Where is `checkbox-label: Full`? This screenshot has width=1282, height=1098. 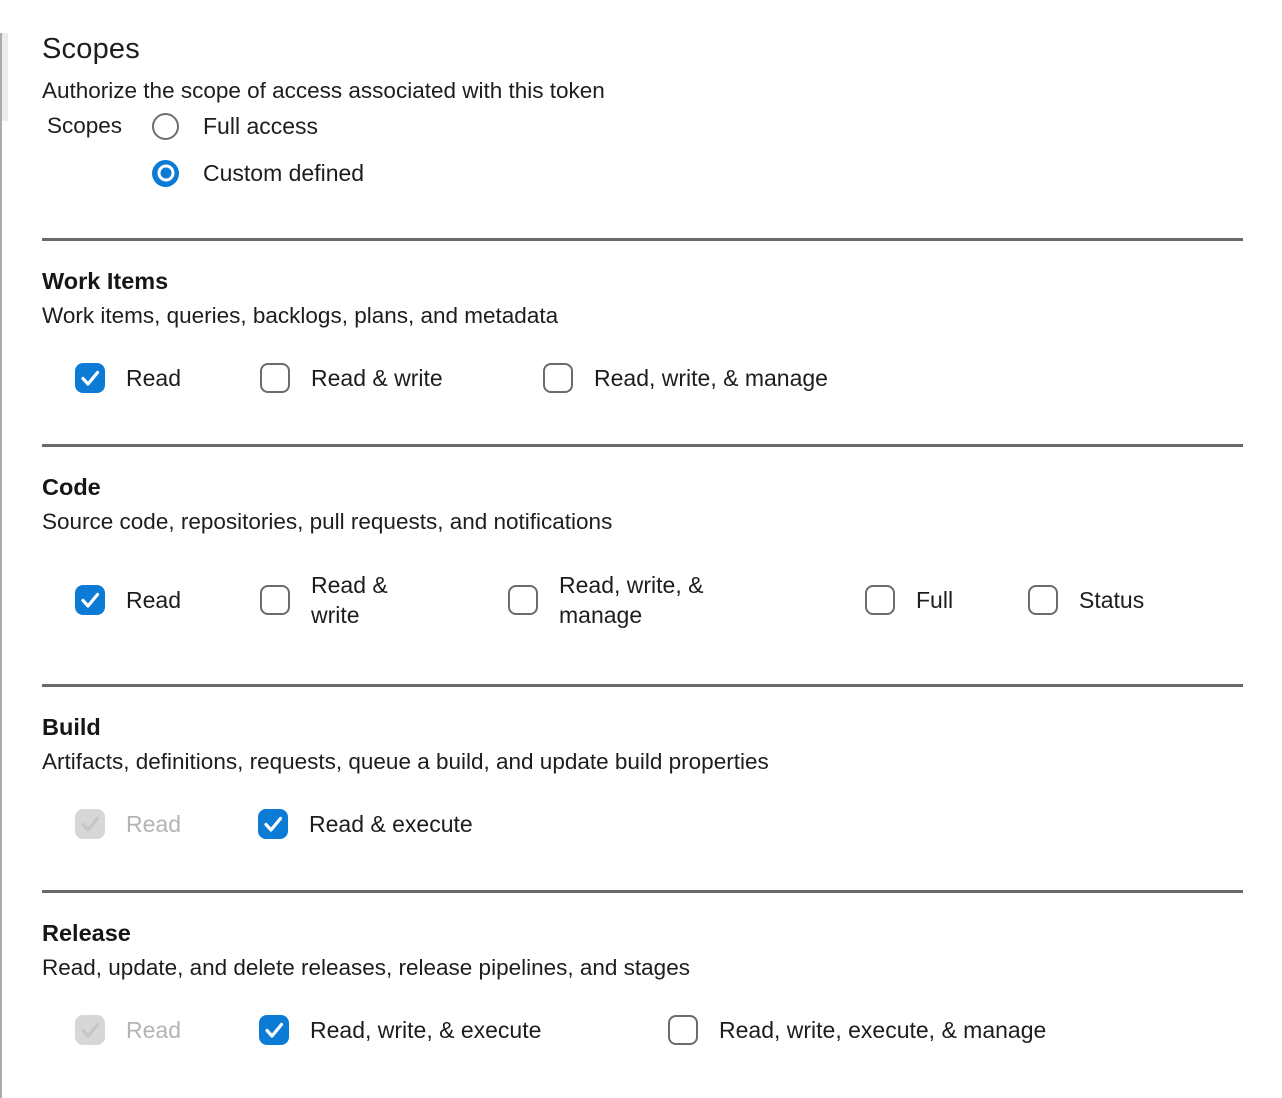
checkbox-label: Full is located at coordinates (935, 600).